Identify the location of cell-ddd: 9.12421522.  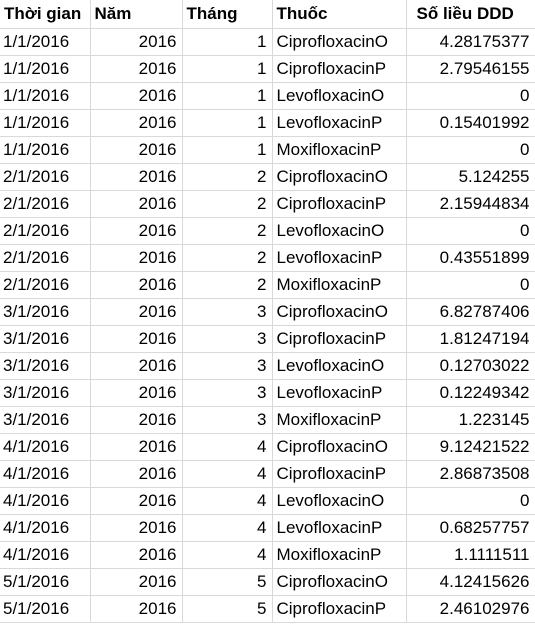
(470, 447).